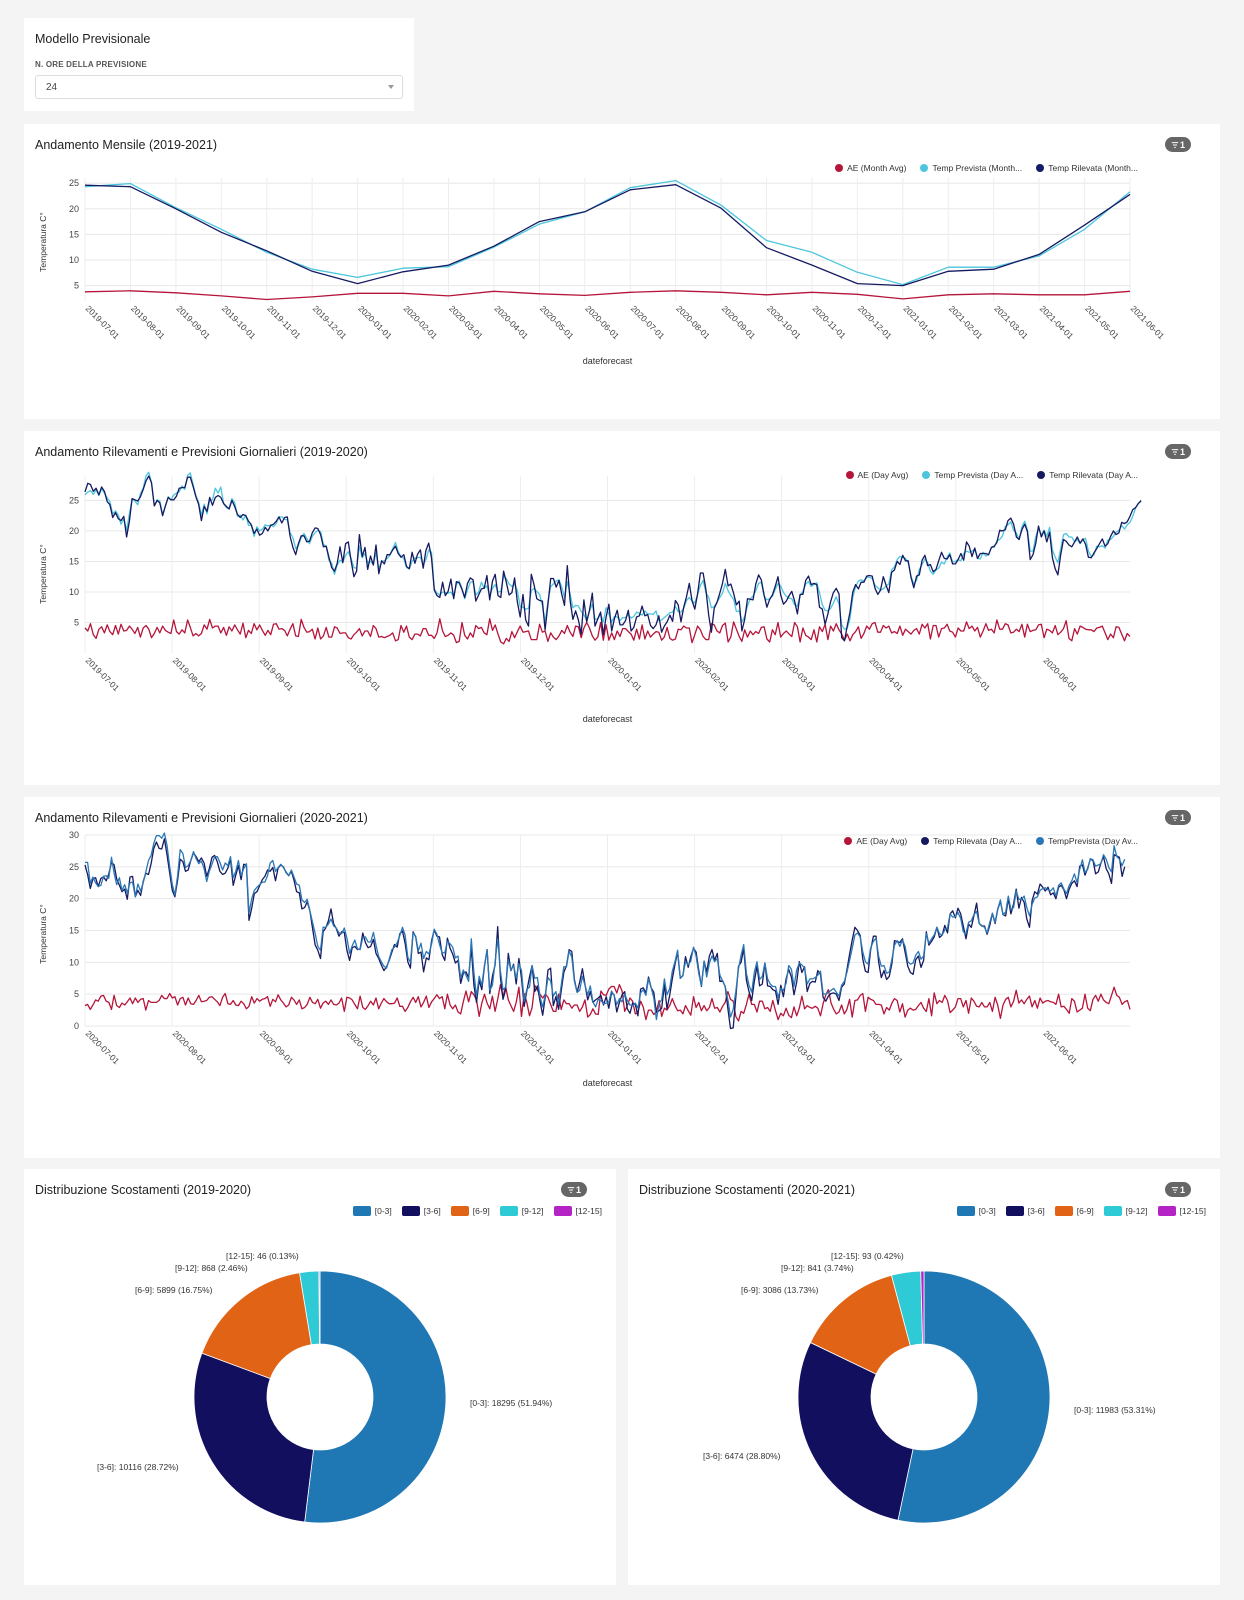  I want to click on x-tick-label: 2020-05-01, so click(973, 674).